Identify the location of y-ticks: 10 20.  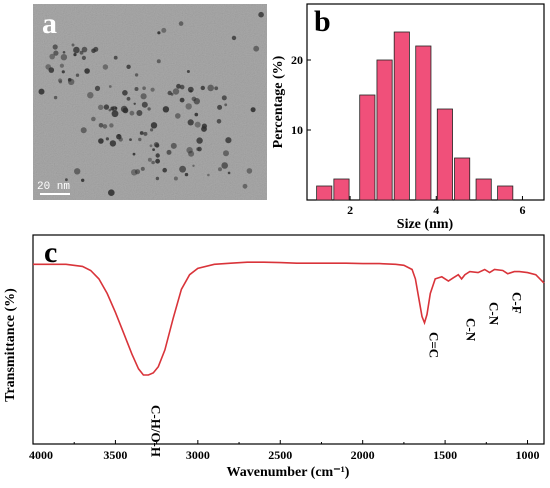
(301, 127).